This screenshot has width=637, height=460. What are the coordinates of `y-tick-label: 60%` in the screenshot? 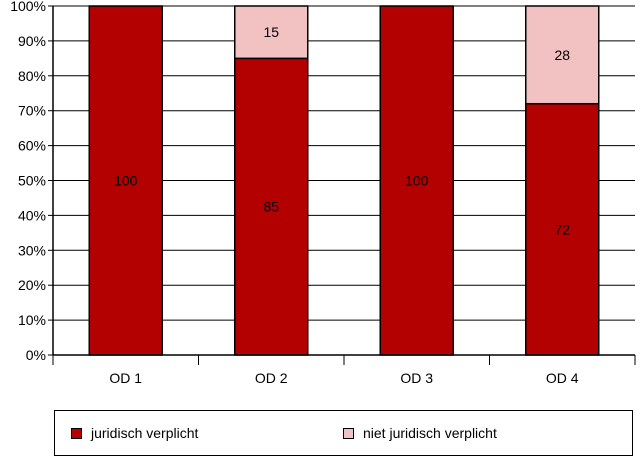 It's located at (32, 146).